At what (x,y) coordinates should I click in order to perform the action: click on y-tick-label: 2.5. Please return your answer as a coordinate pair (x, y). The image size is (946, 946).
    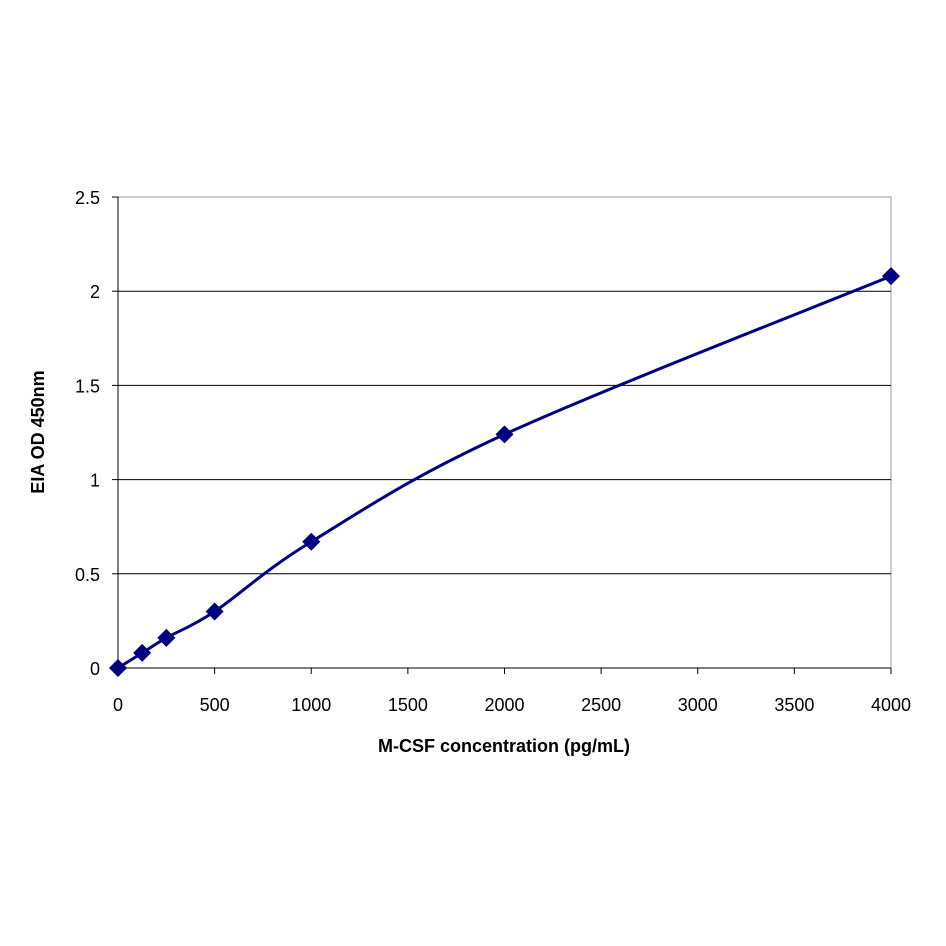
    Looking at the image, I should click on (87, 198).